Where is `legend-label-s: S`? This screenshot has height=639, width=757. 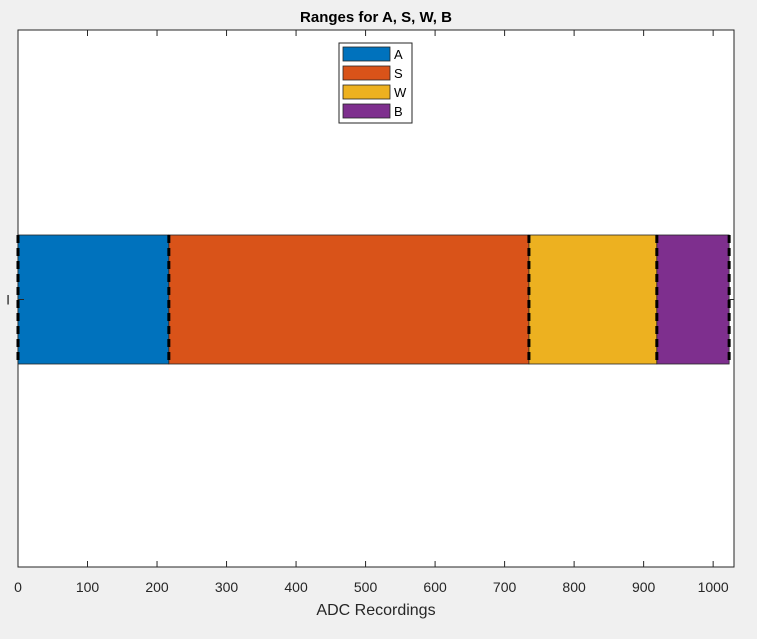
legend-label-s: S is located at coordinates (398, 73).